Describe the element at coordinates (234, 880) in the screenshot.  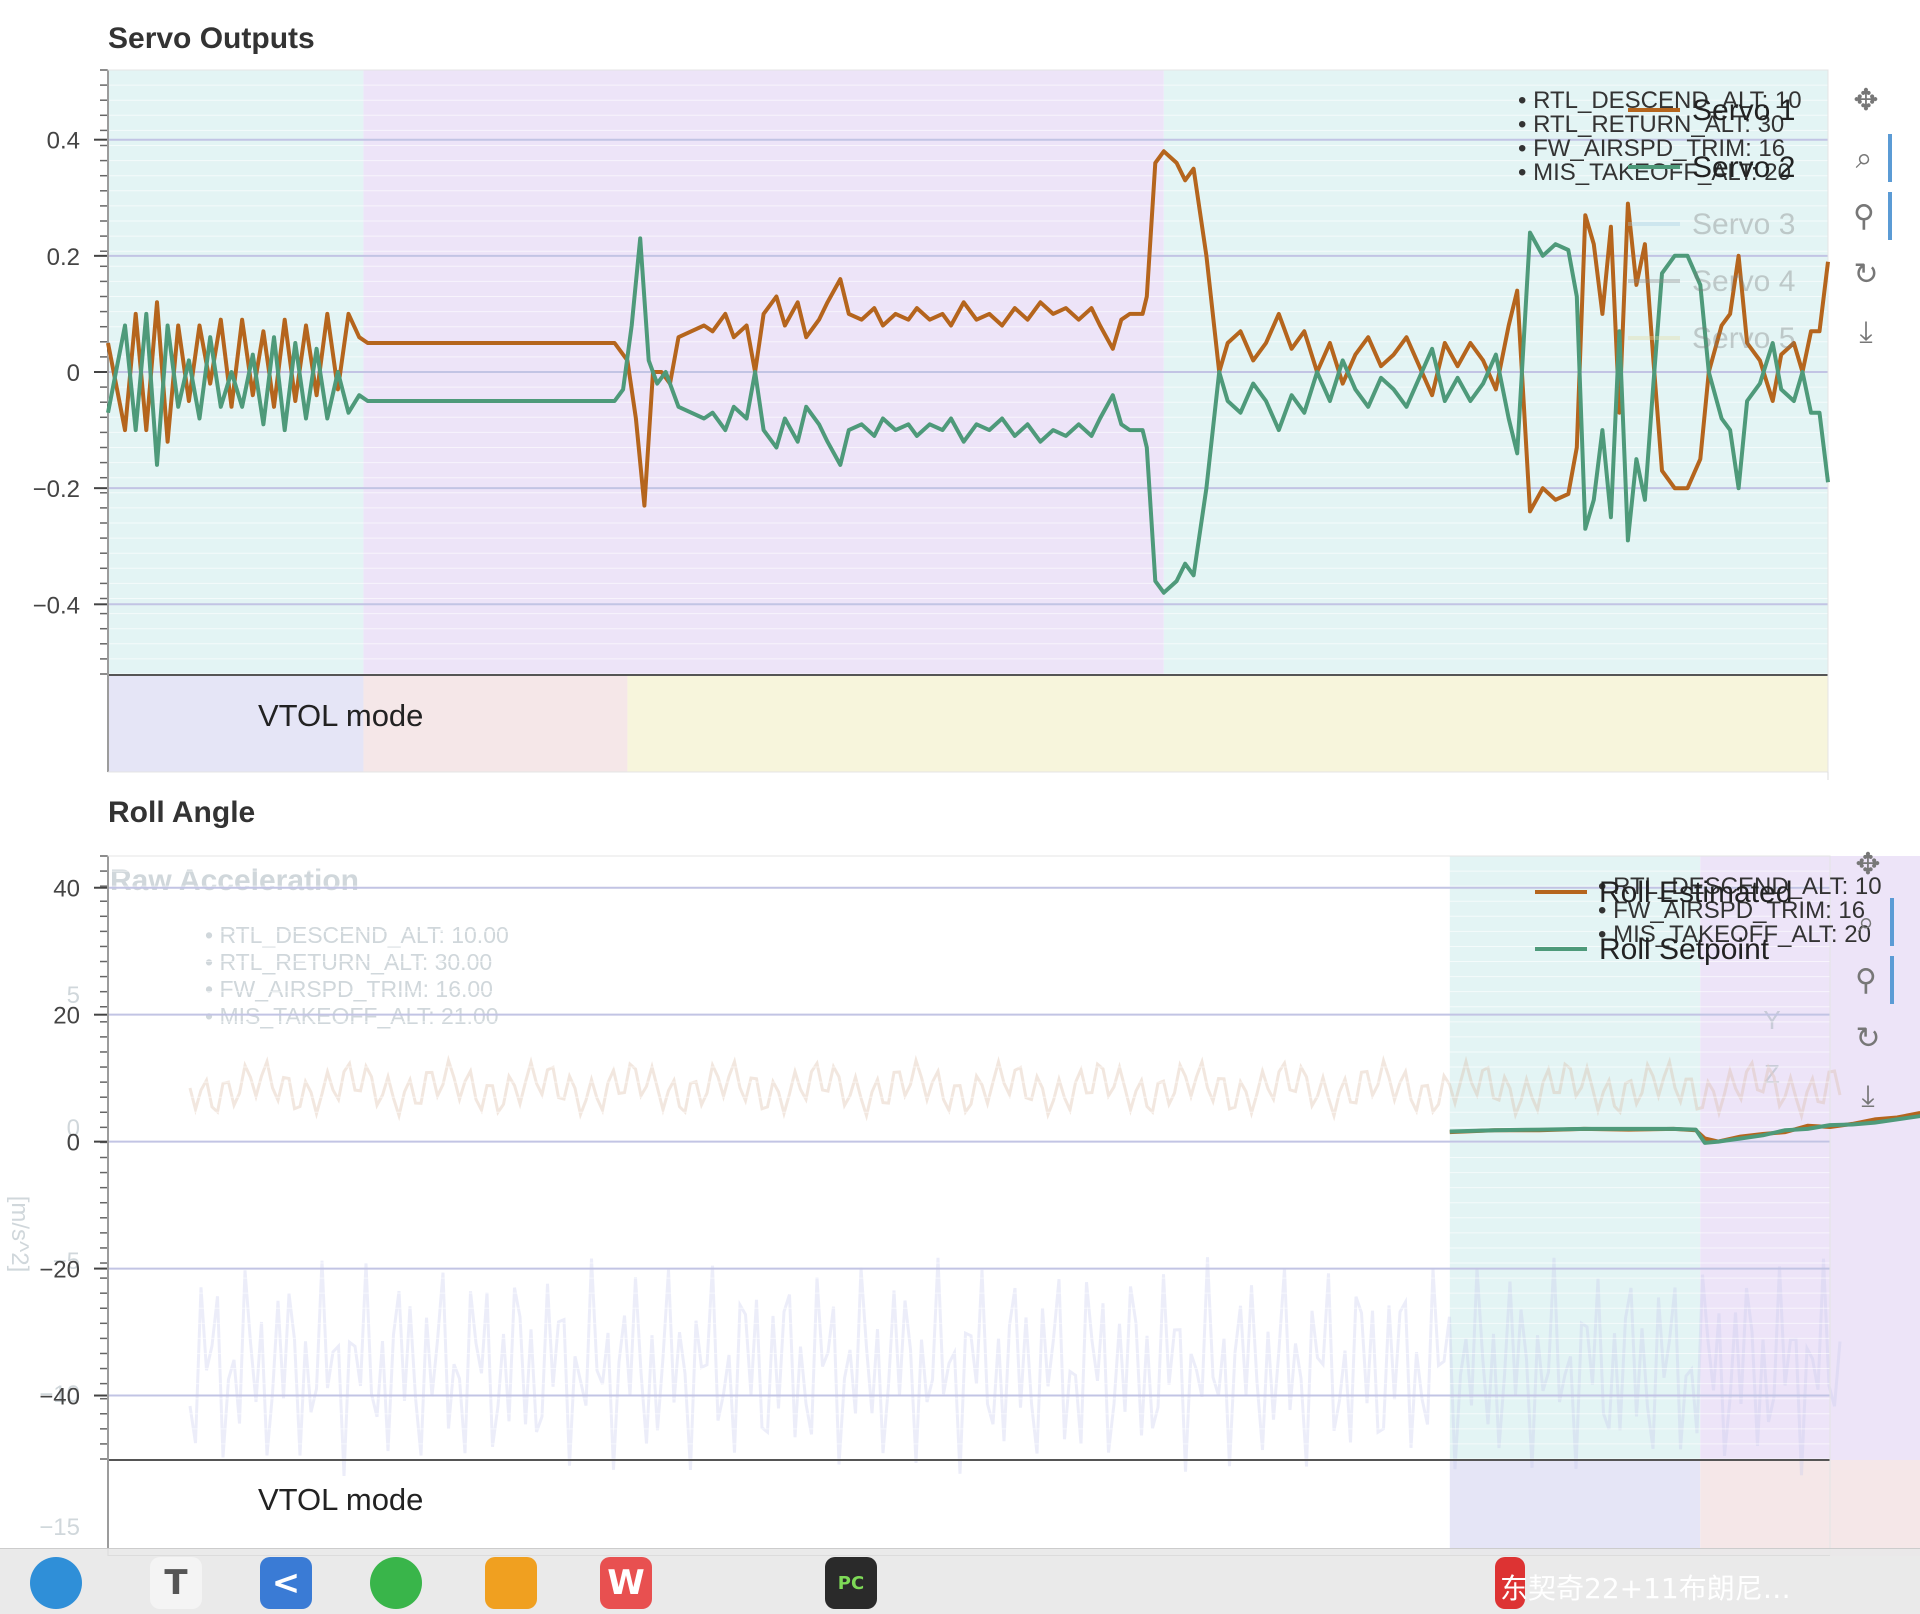
I see `ghost-title: Raw Acceleration` at that location.